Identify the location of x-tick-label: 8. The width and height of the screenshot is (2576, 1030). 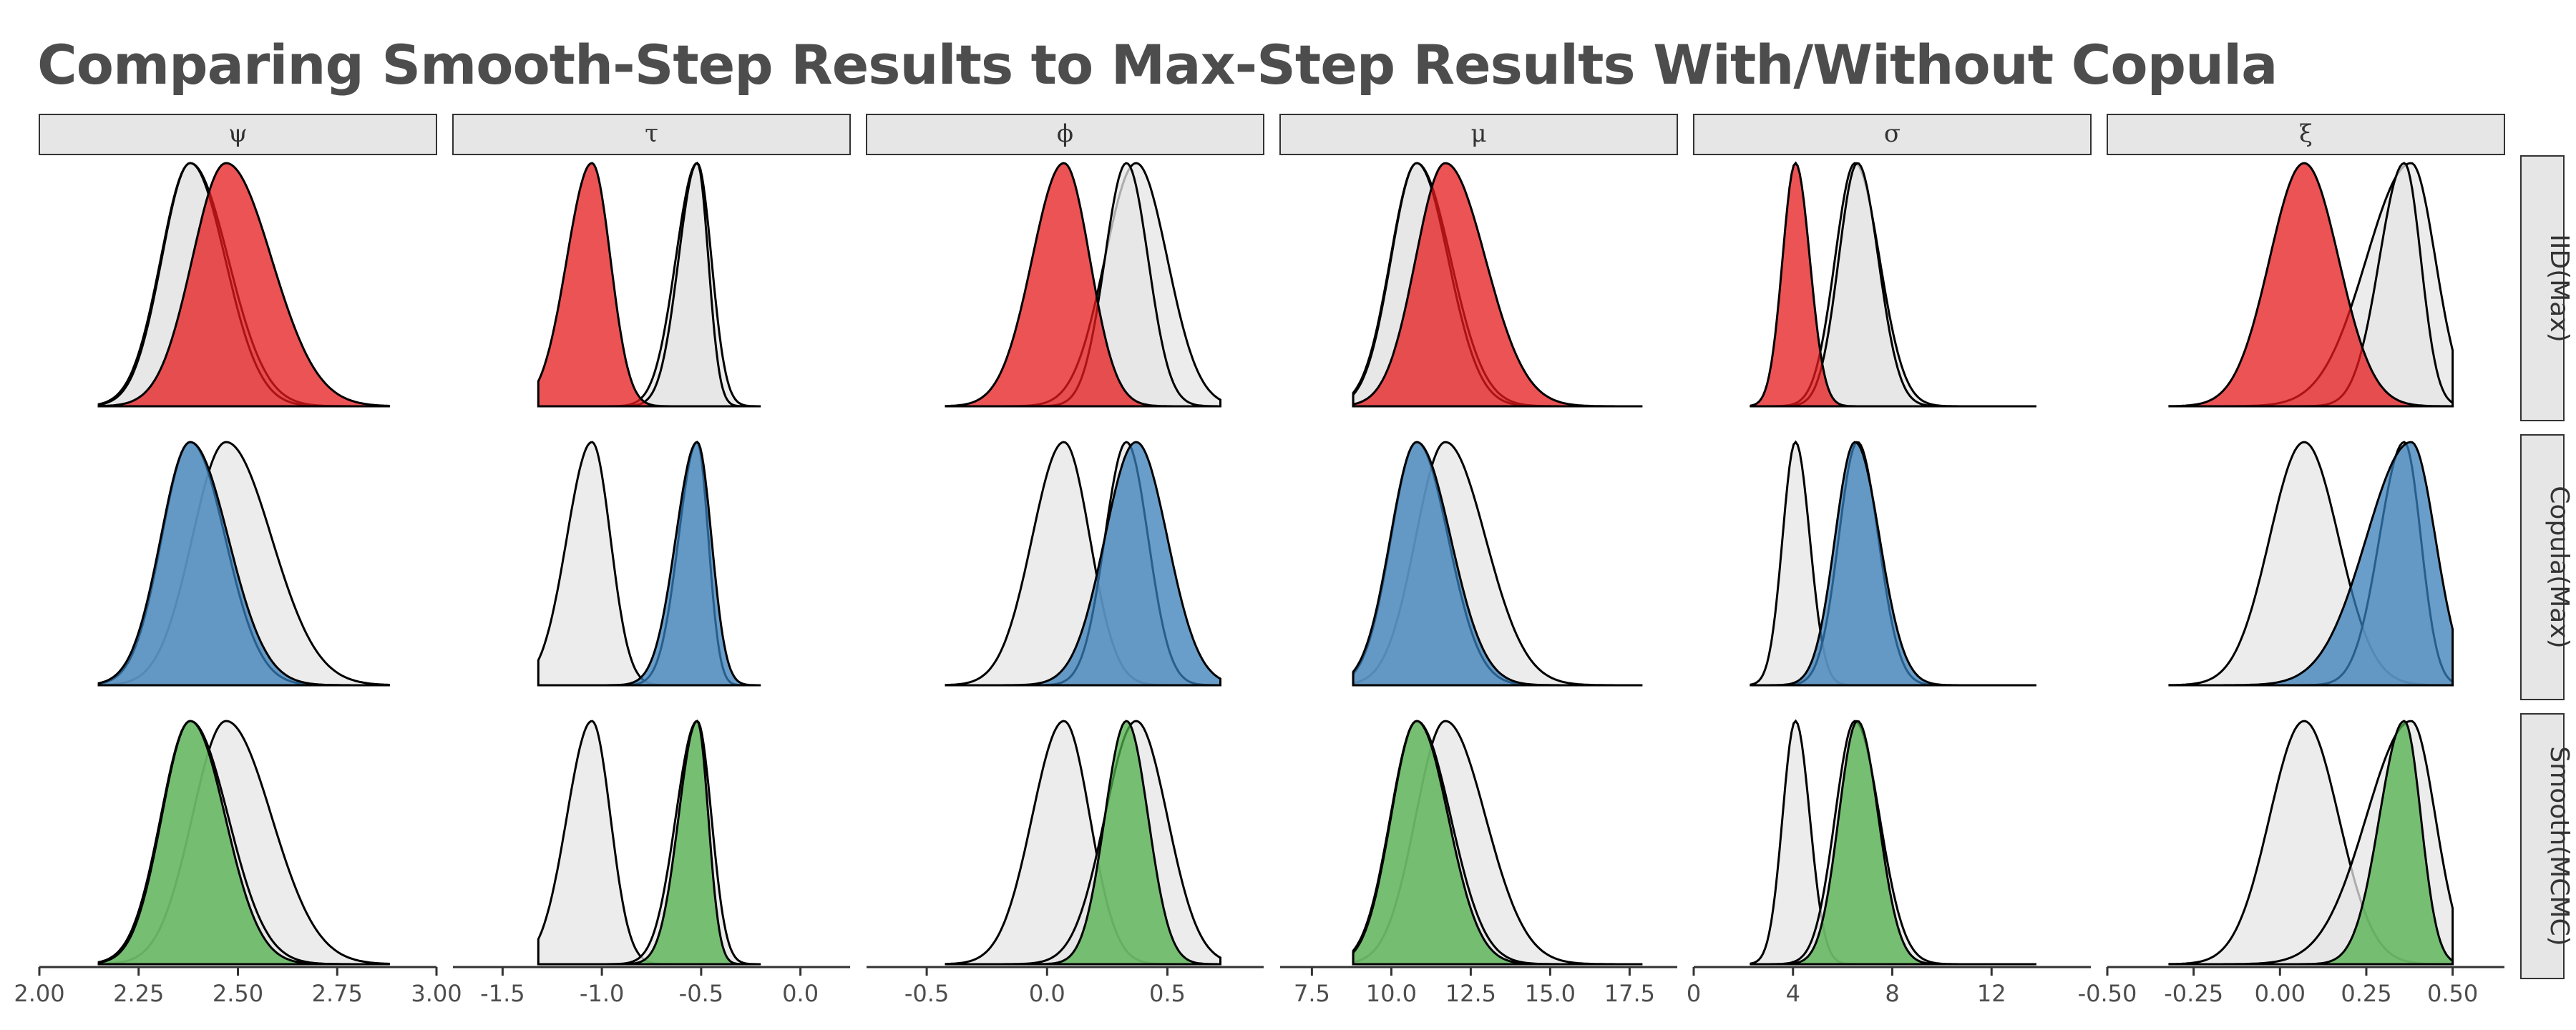
(1892, 993).